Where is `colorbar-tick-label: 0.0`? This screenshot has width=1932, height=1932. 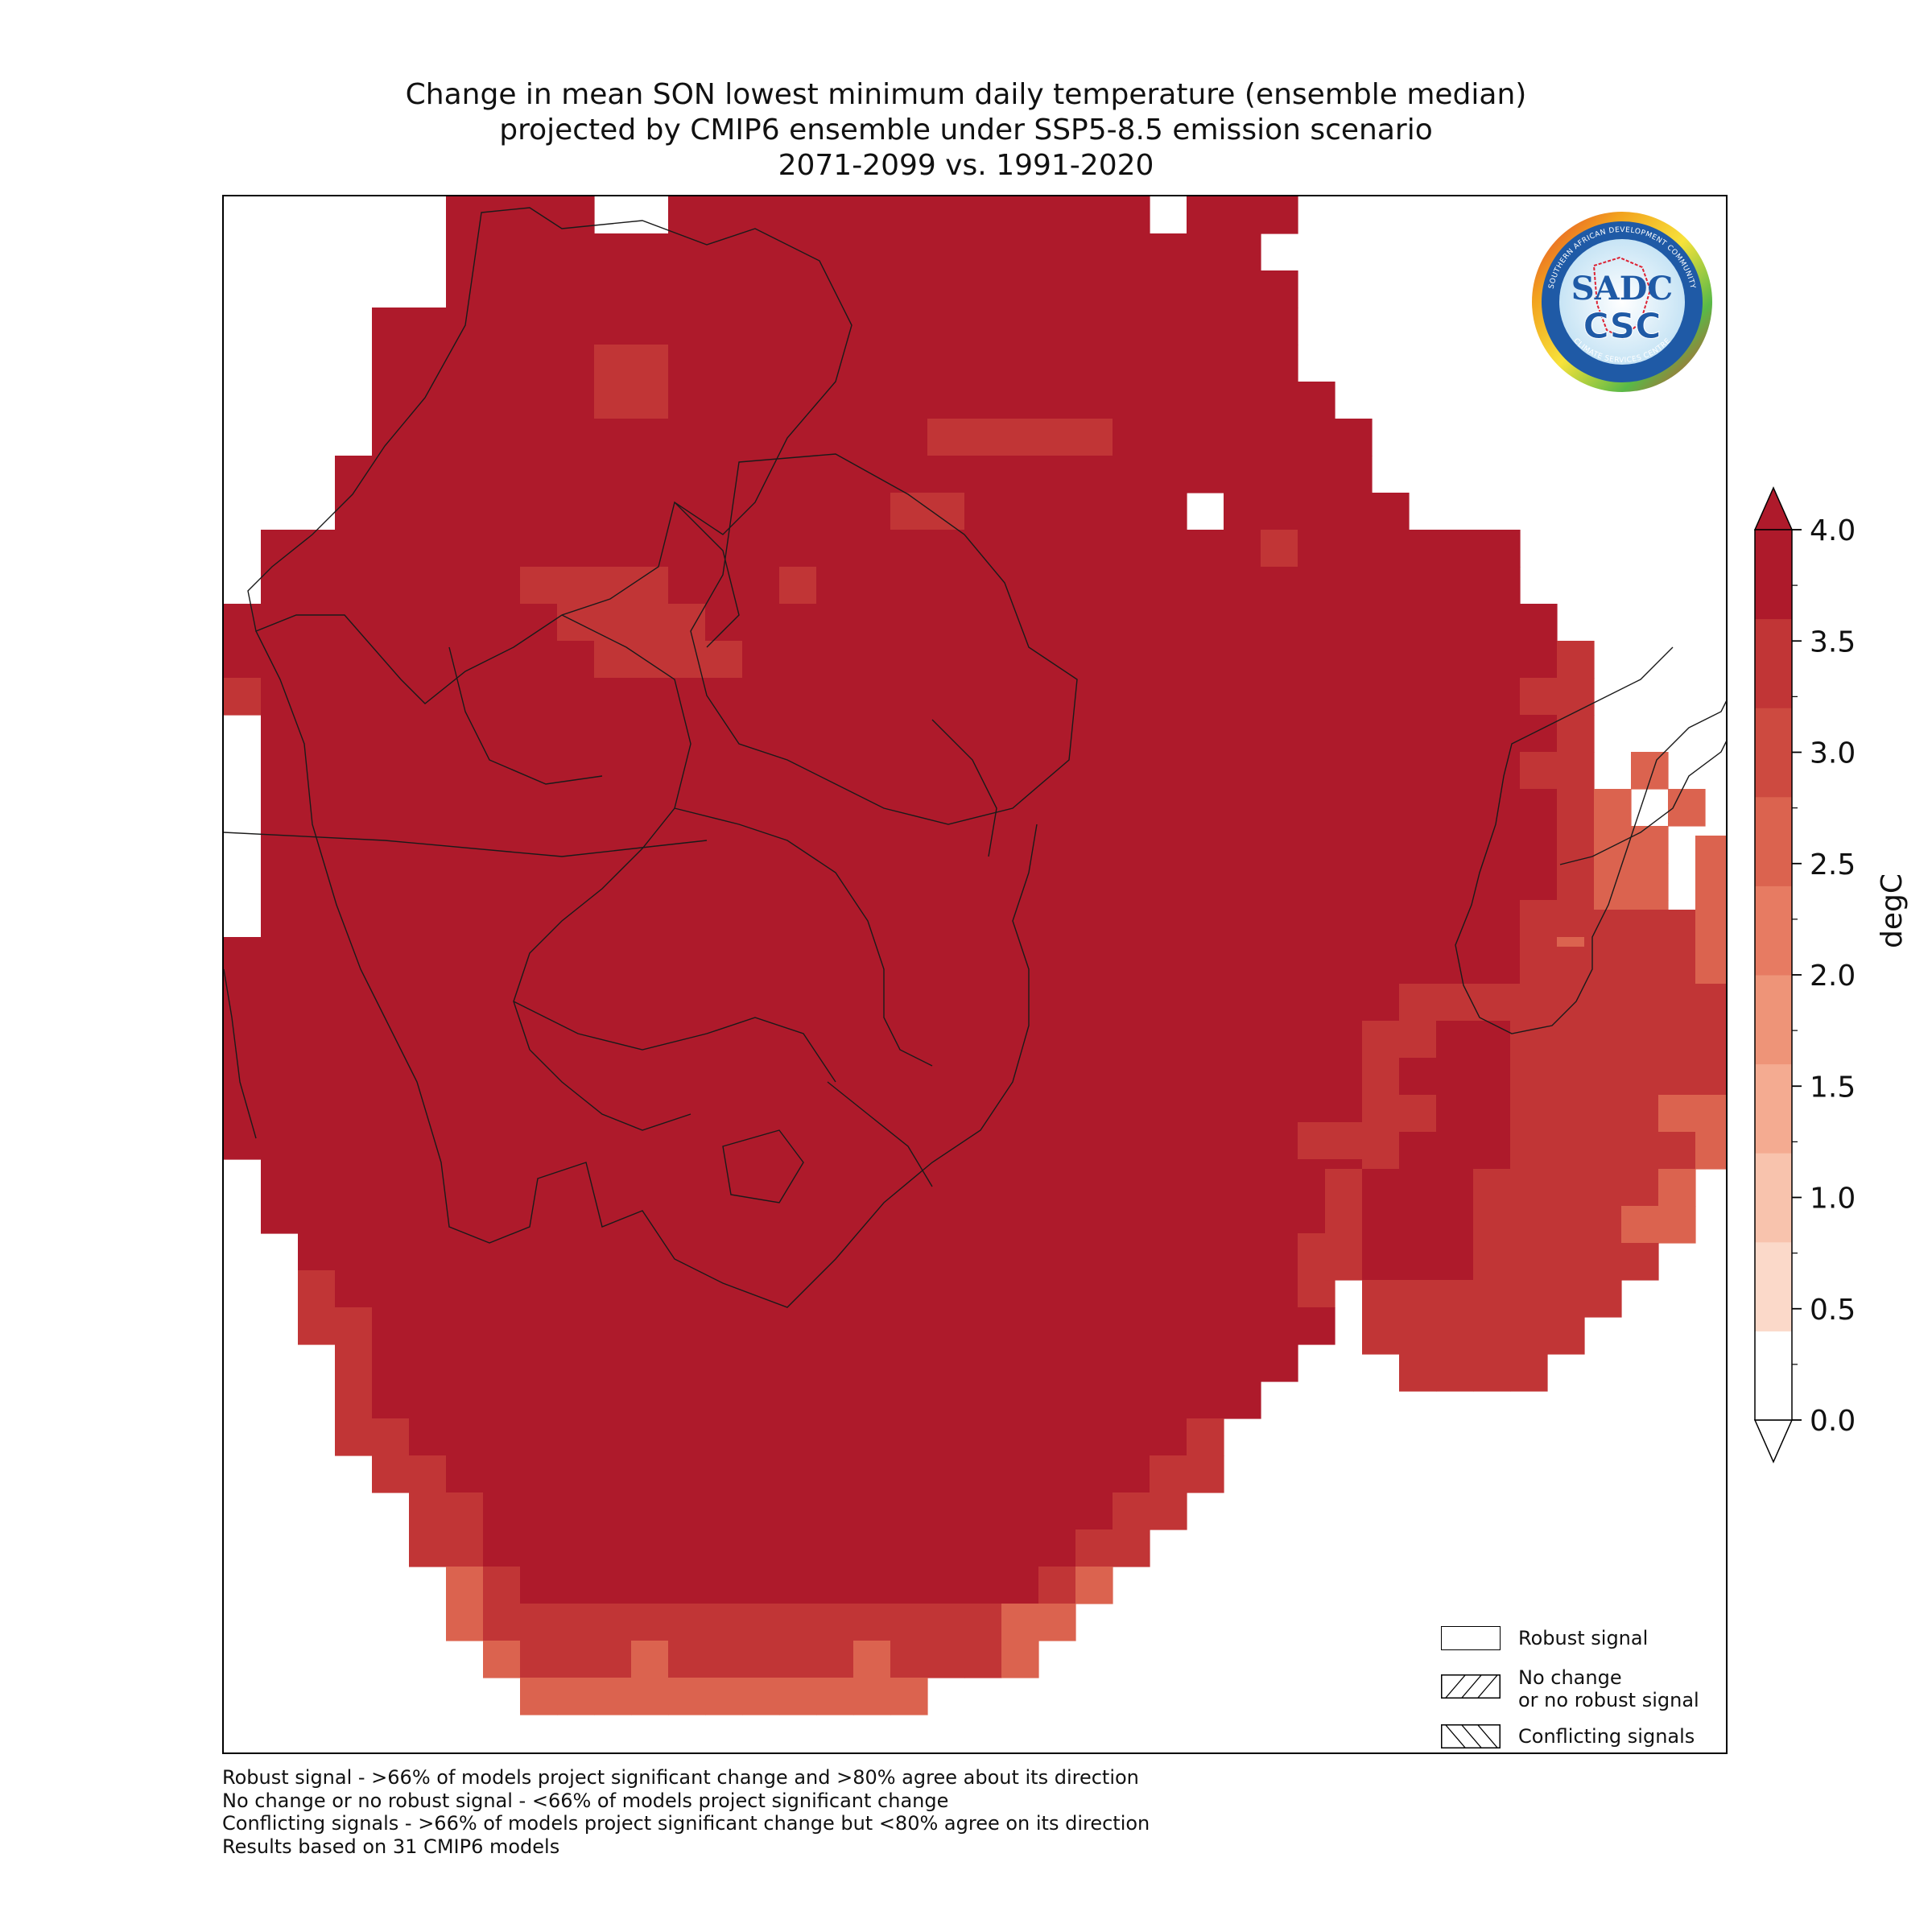
colorbar-tick-label: 0.0 is located at coordinates (1833, 1421).